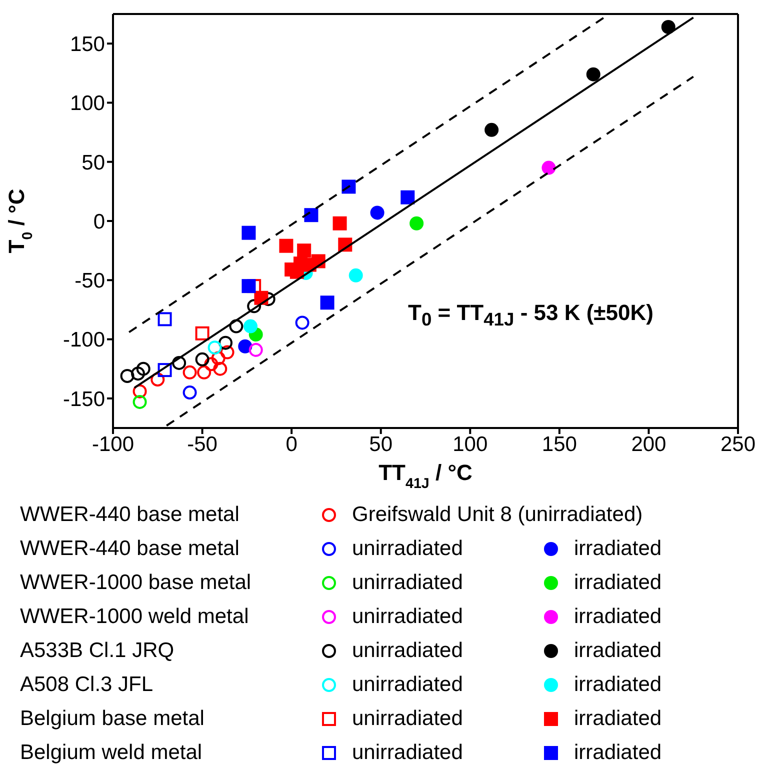 This screenshot has height=782, width=771. Describe the element at coordinates (470, 444) in the screenshot. I see `x-tick-label: 100` at that location.